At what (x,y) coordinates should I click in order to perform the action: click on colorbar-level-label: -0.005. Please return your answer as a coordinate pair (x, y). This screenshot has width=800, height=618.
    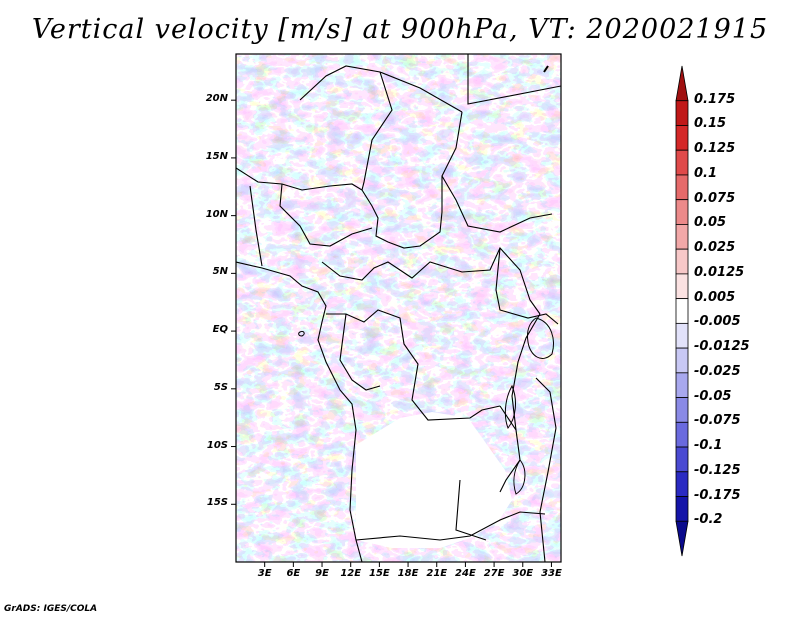
    Looking at the image, I should click on (717, 322).